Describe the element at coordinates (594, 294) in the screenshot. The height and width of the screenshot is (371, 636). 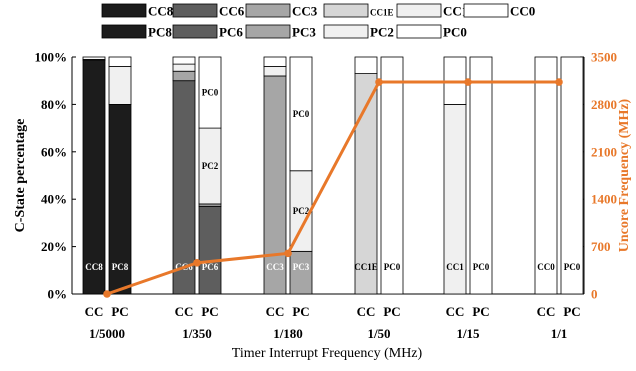
I see `y-tick-label-right: 0` at that location.